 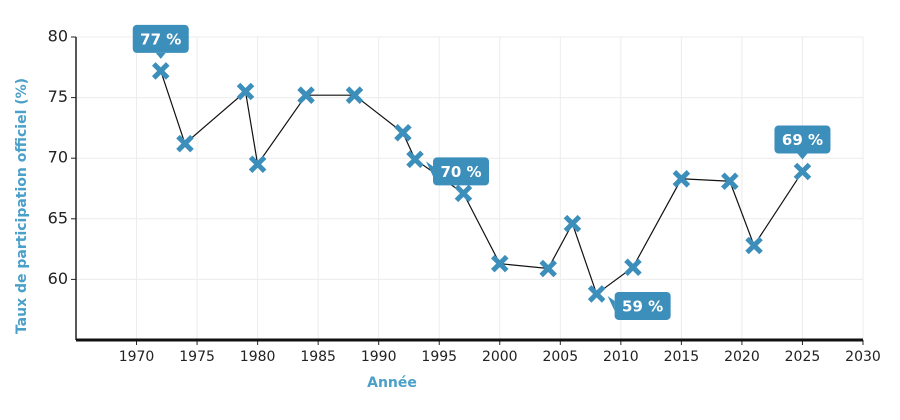 What do you see at coordinates (137, 357) in the screenshot?
I see `x-tick-label: 1970` at bounding box center [137, 357].